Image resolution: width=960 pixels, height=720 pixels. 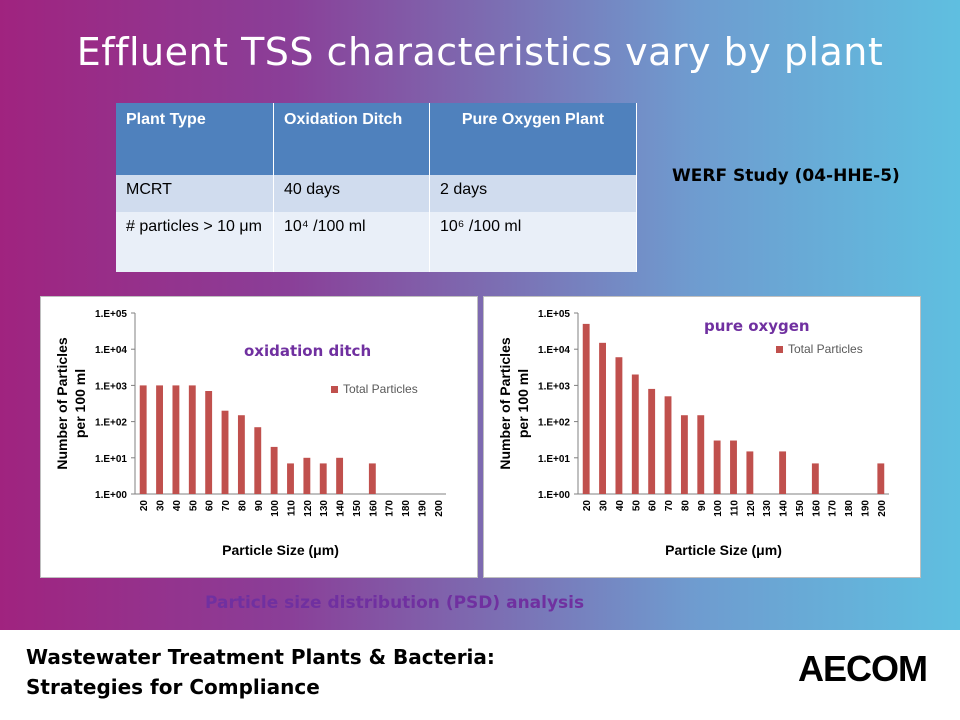 I want to click on x-tick-label: 170, so click(x=390, y=508).